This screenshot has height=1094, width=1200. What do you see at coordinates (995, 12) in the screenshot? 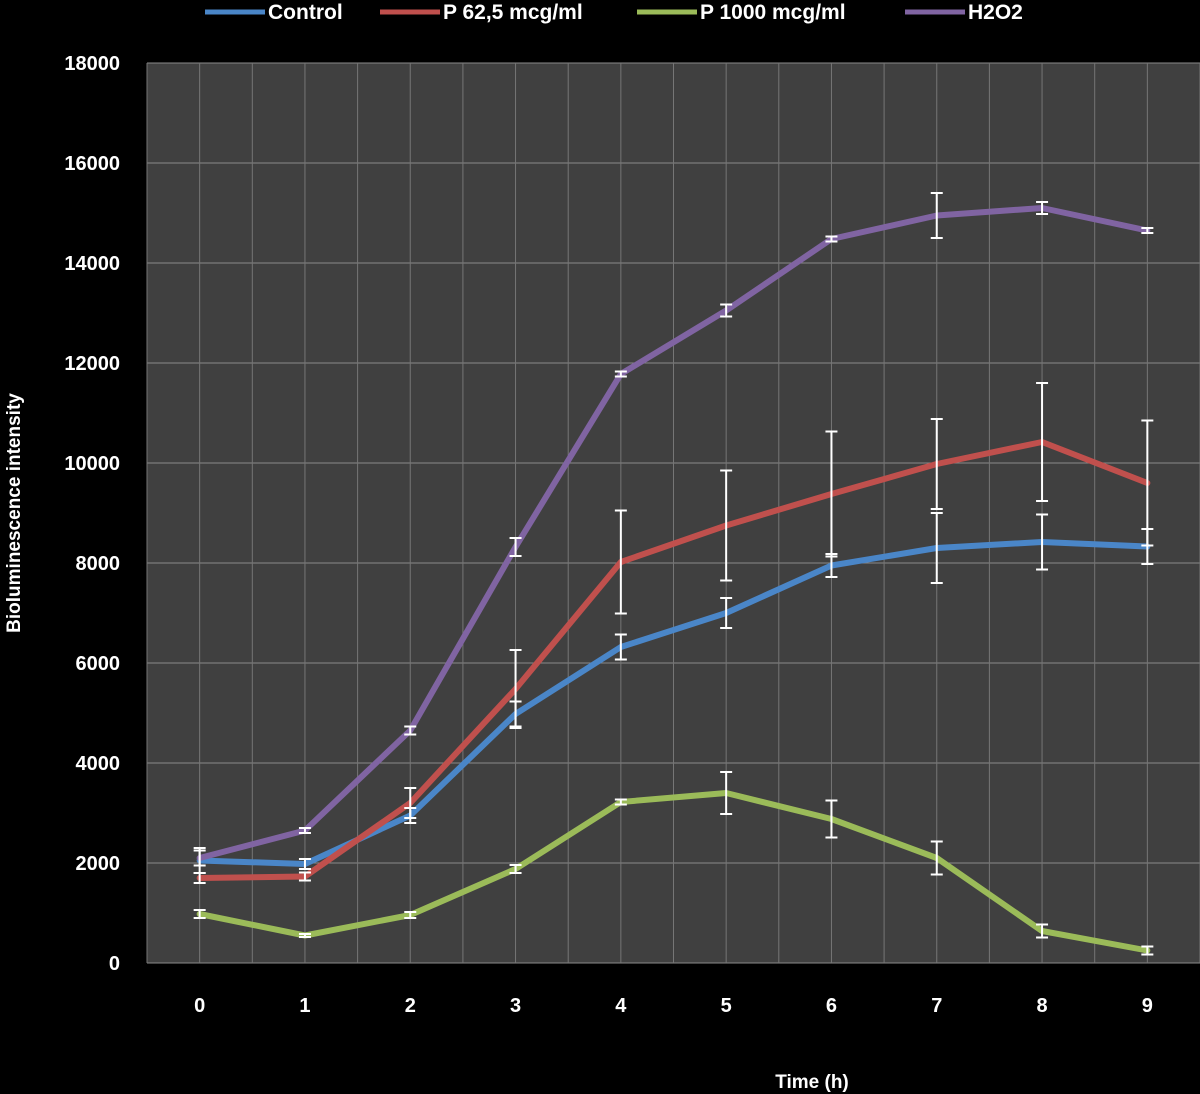
I see `legend-label: H2O2` at bounding box center [995, 12].